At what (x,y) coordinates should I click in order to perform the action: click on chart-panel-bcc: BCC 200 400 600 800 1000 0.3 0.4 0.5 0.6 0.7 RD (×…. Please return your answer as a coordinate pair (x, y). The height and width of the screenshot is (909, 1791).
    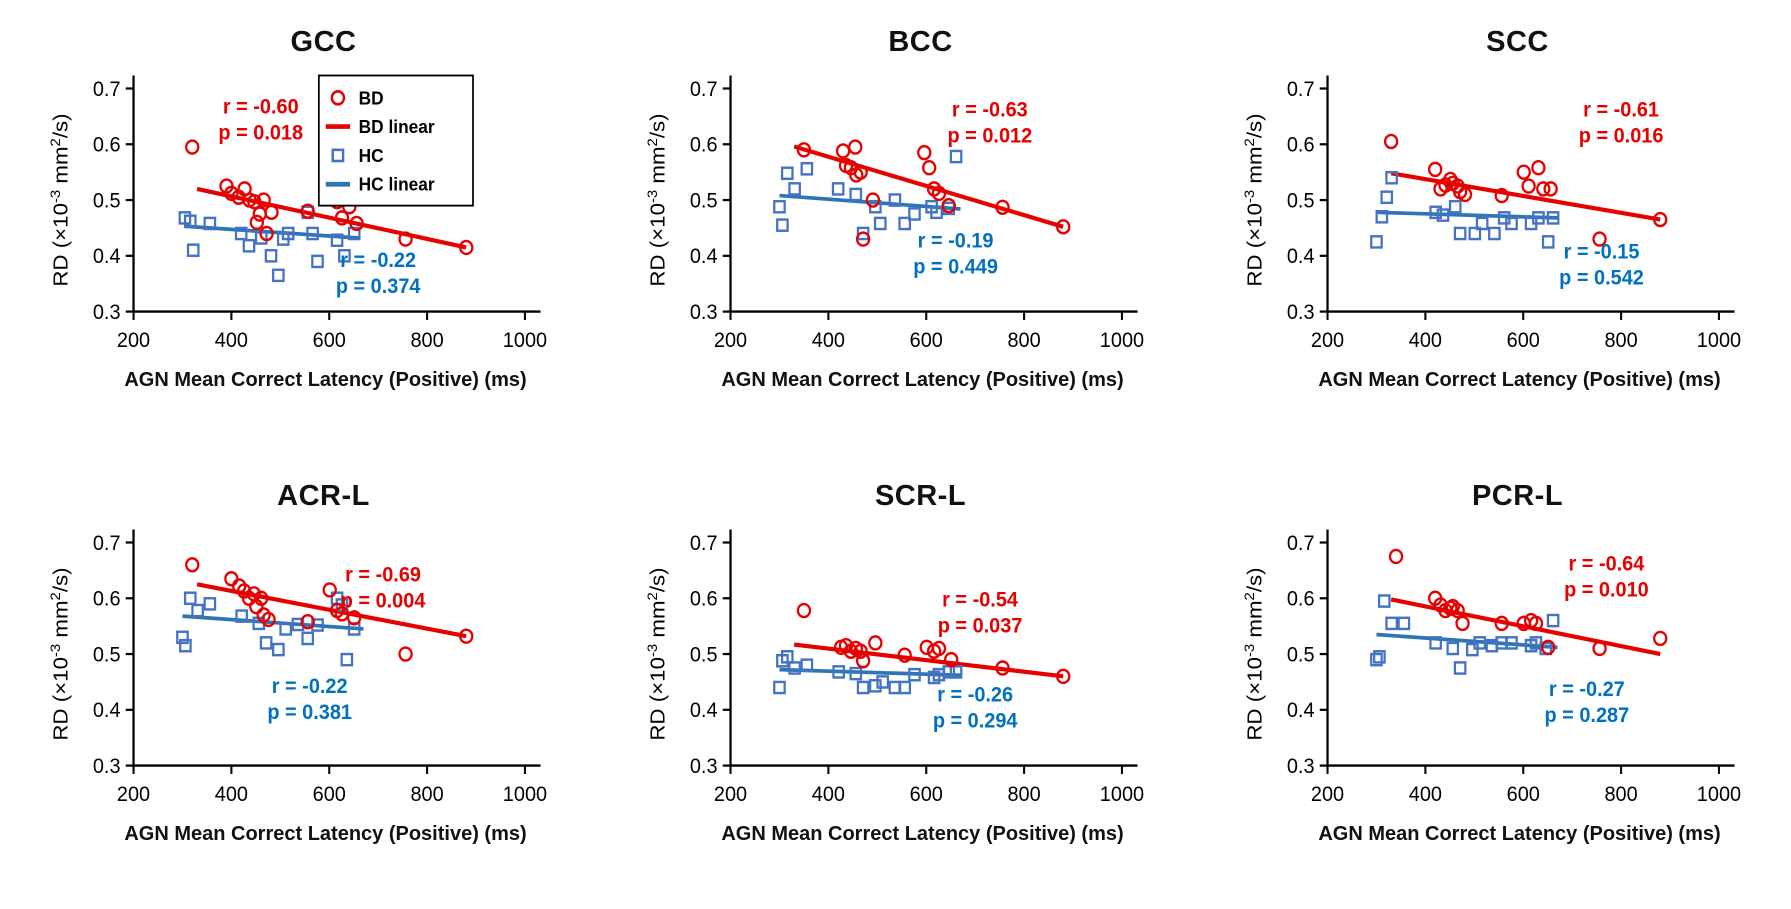
    Looking at the image, I should click on (895, 227).